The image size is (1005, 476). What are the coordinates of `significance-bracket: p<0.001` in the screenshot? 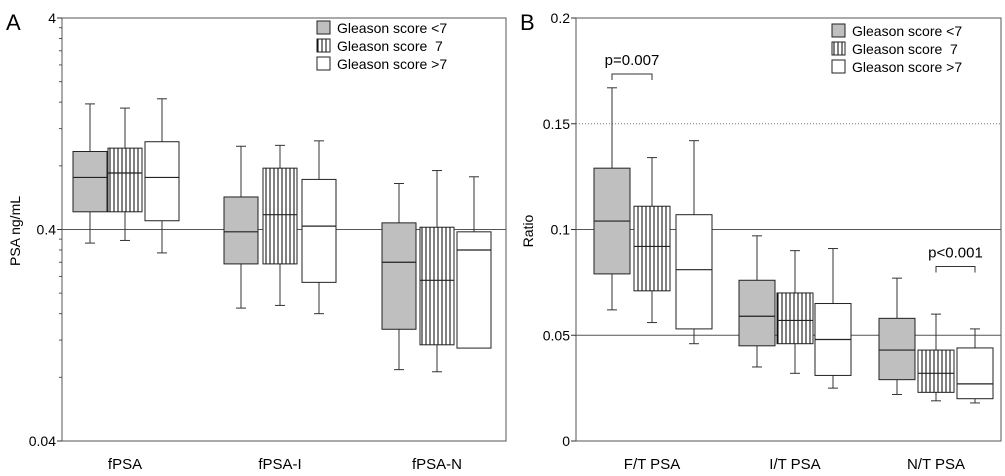 It's located at (955, 259).